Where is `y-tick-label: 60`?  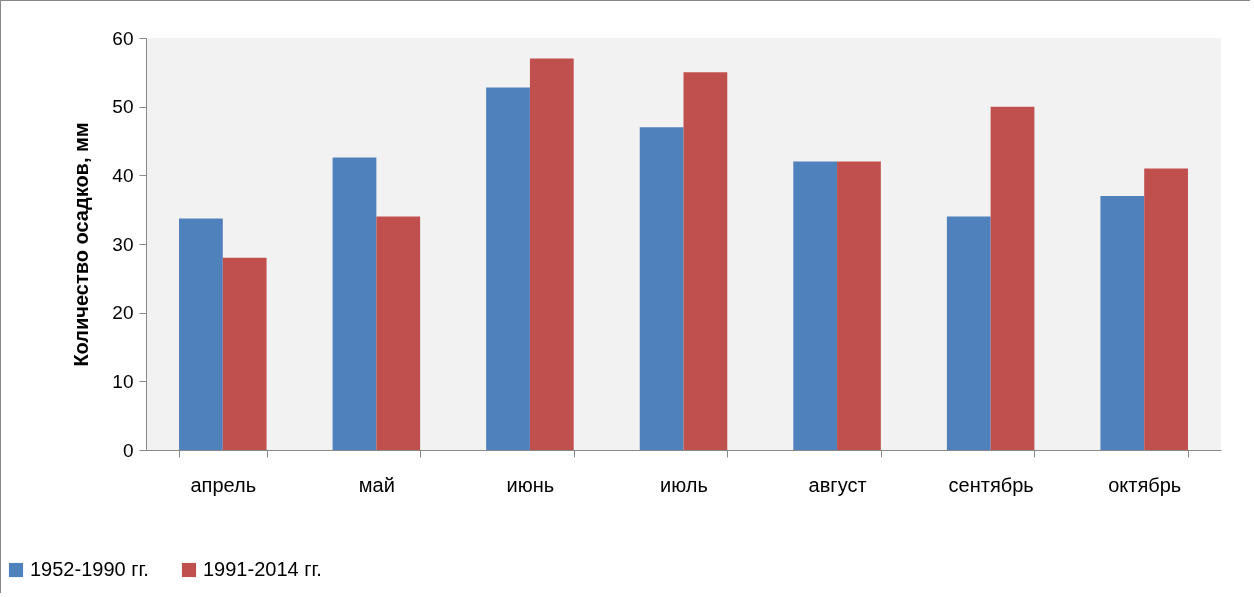 y-tick-label: 60 is located at coordinates (123, 38).